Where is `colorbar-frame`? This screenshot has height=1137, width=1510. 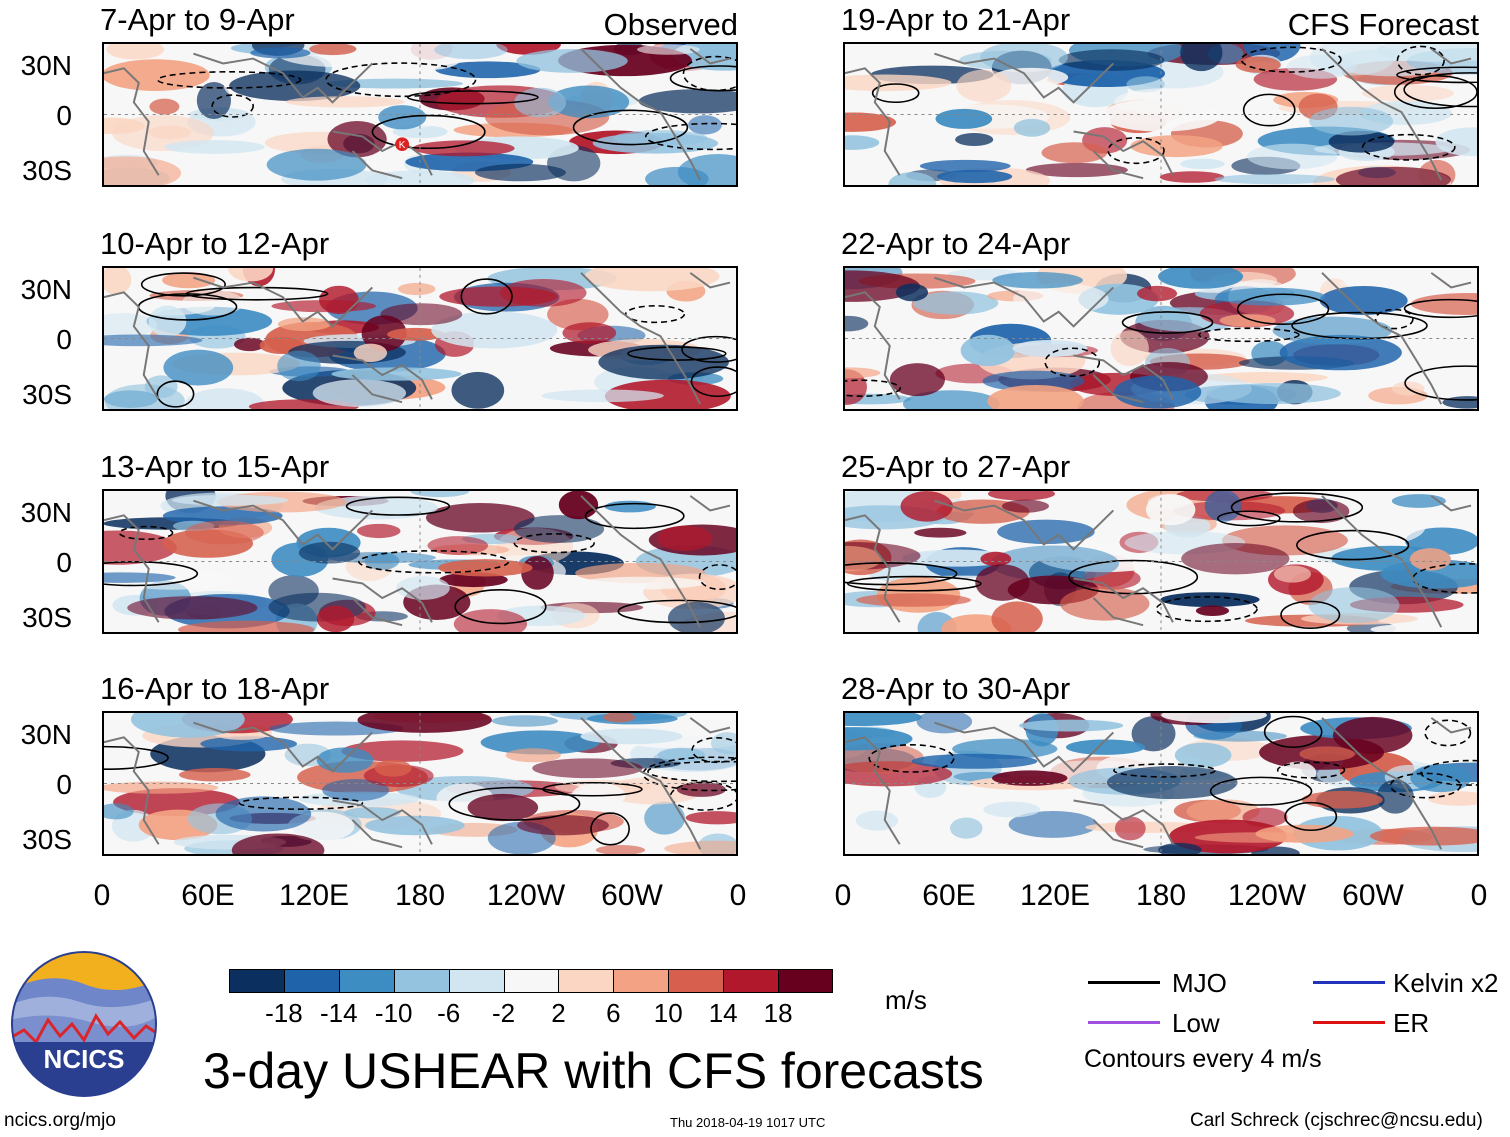
colorbar-frame is located at coordinates (531, 981).